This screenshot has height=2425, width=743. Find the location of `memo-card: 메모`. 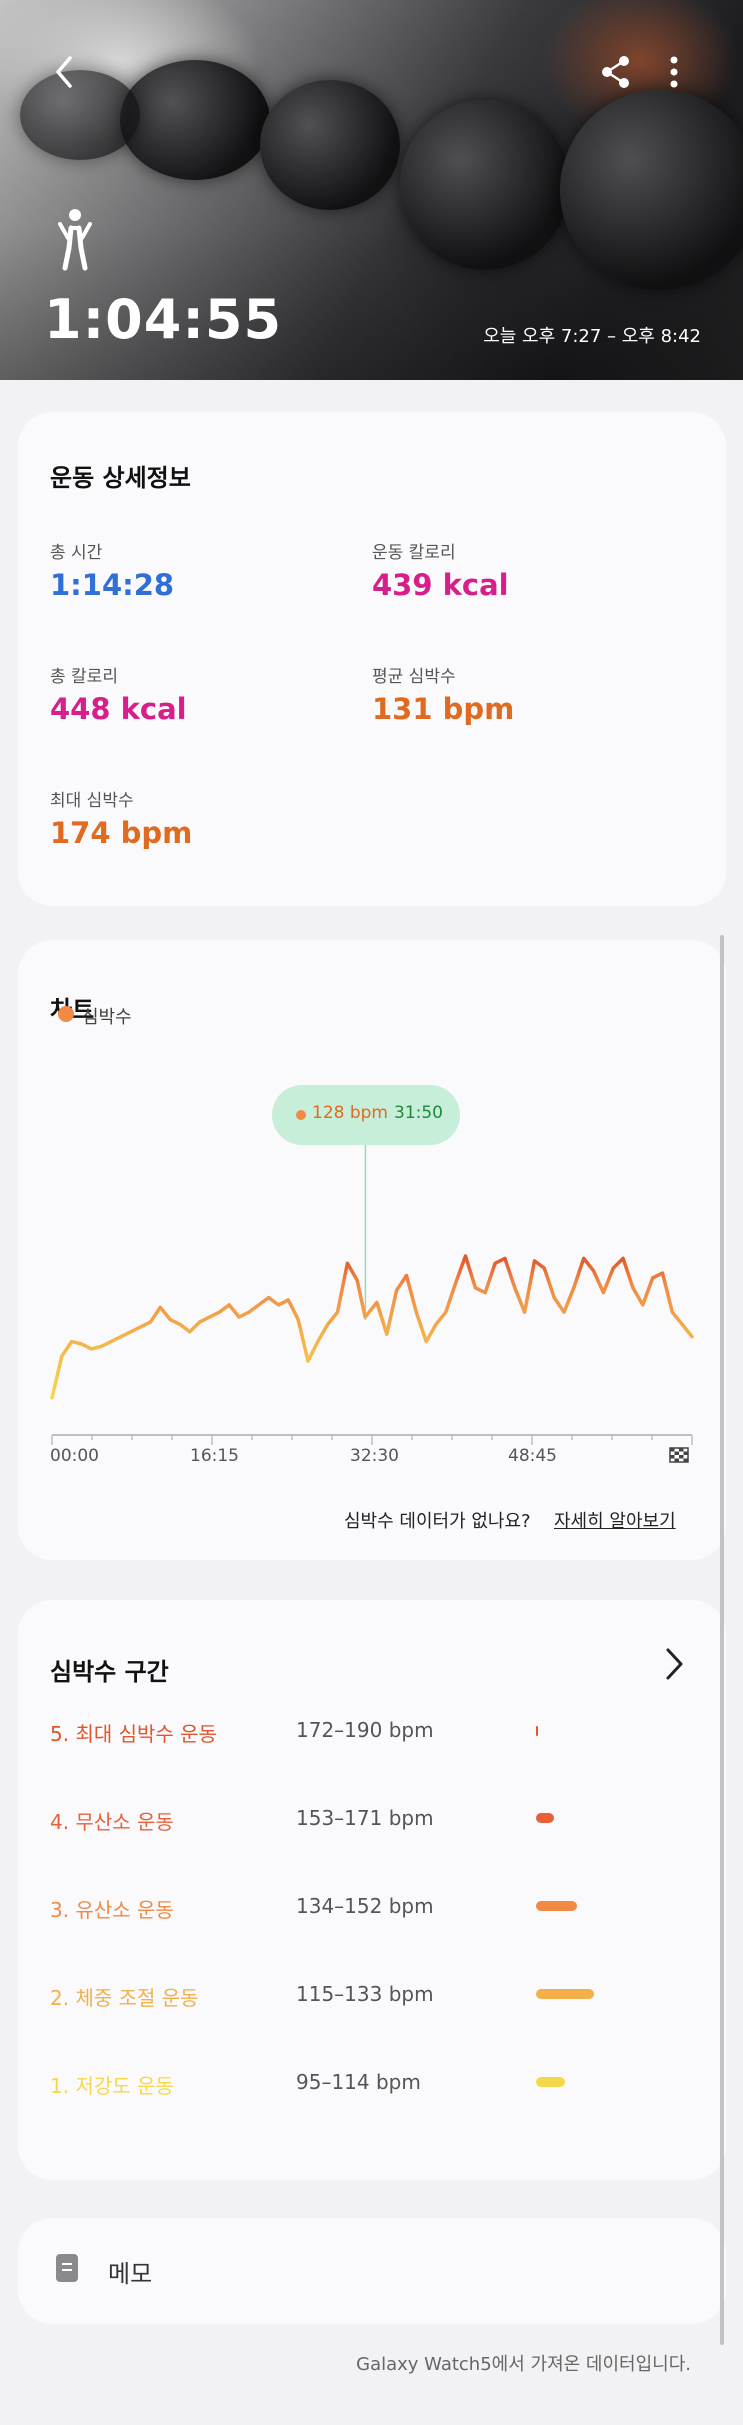

memo-card: 메모 is located at coordinates (372, 2271).